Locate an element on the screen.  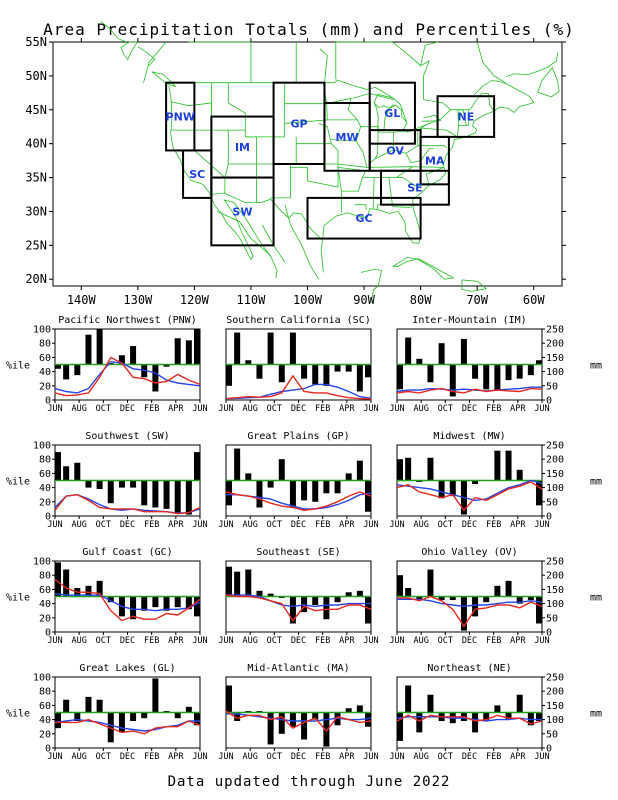
mm-tick-label: 100 is located at coordinates (555, 372).